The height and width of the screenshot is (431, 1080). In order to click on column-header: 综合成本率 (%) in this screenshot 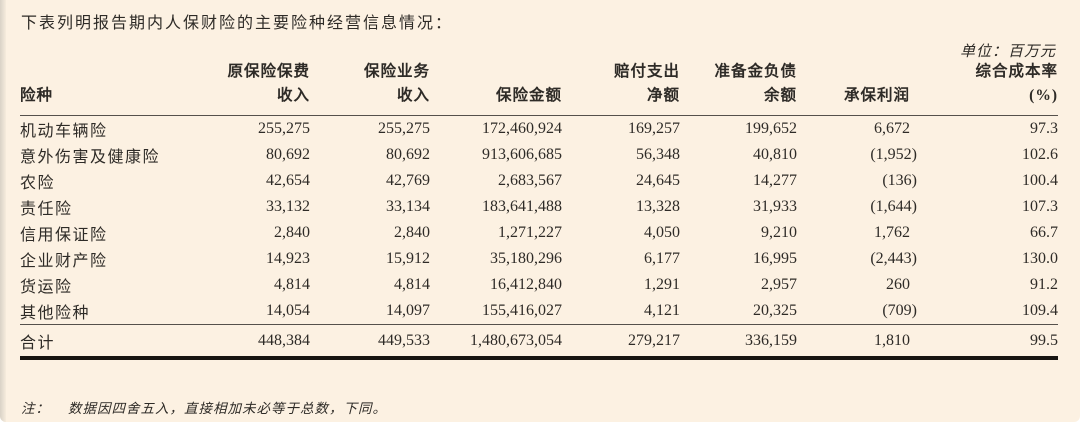, I will do `click(984, 88)`.